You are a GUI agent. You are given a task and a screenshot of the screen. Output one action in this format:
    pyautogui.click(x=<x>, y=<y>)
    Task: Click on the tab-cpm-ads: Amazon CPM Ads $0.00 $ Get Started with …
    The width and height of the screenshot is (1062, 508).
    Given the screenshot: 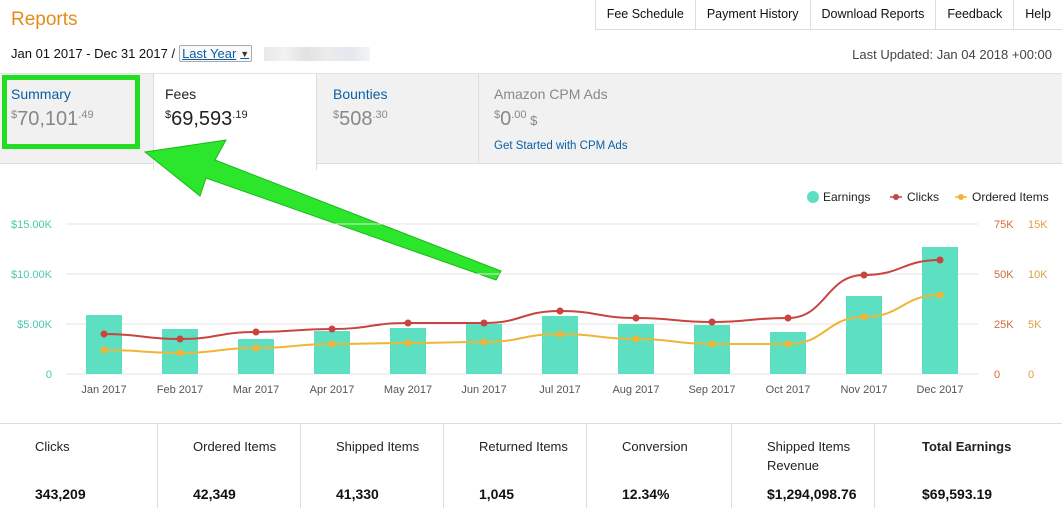 What is the action you would take?
    pyautogui.click(x=633, y=119)
    